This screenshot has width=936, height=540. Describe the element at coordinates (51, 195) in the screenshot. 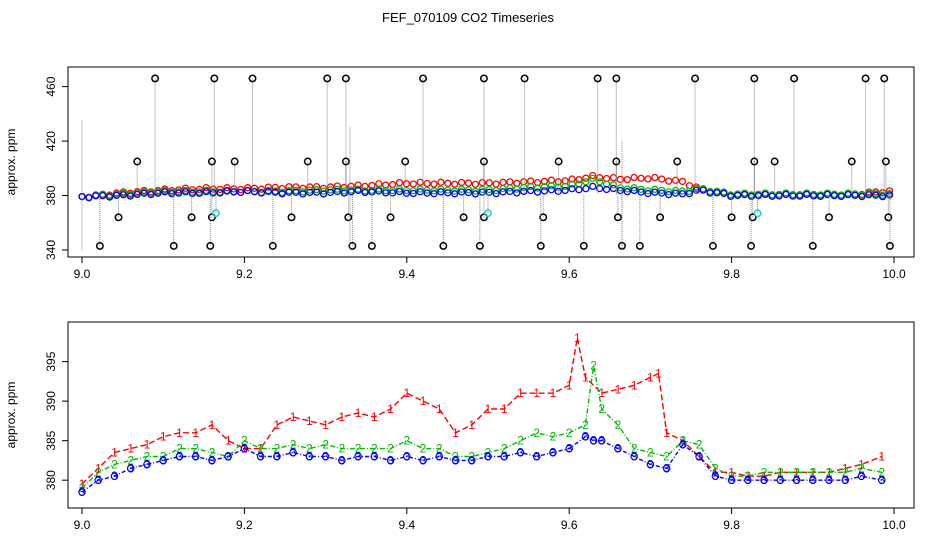

I see `top-y-tick-label: 380` at that location.